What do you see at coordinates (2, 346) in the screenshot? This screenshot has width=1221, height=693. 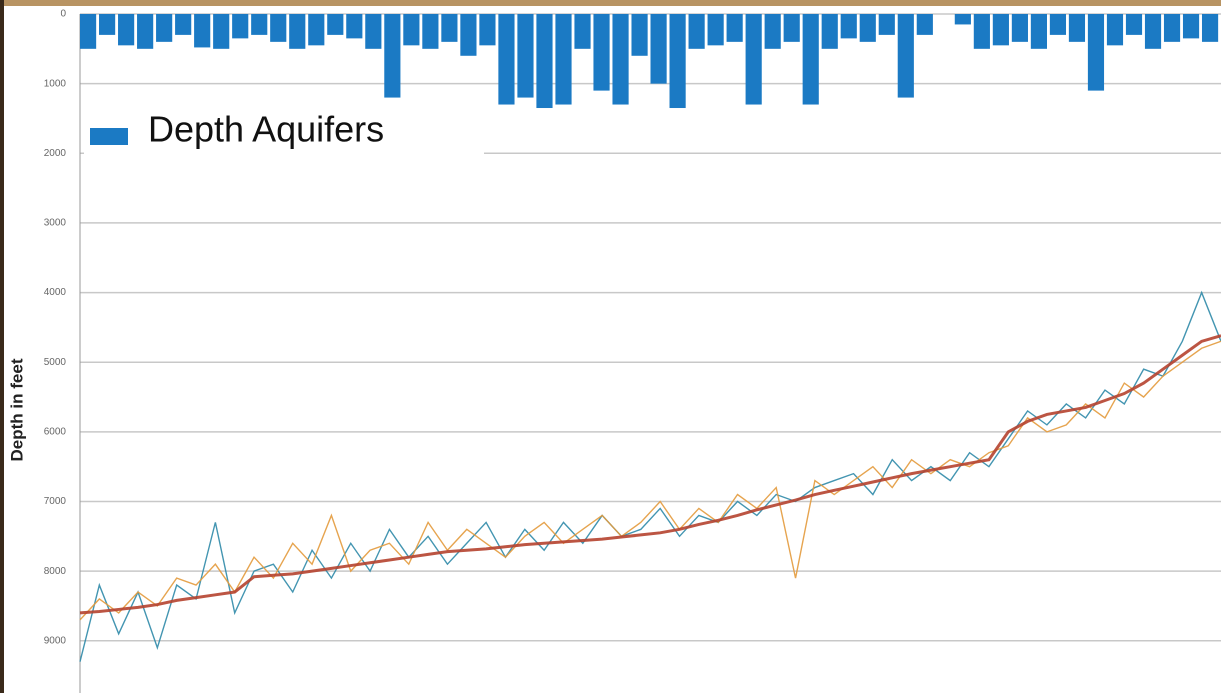 I see `left-edge` at bounding box center [2, 346].